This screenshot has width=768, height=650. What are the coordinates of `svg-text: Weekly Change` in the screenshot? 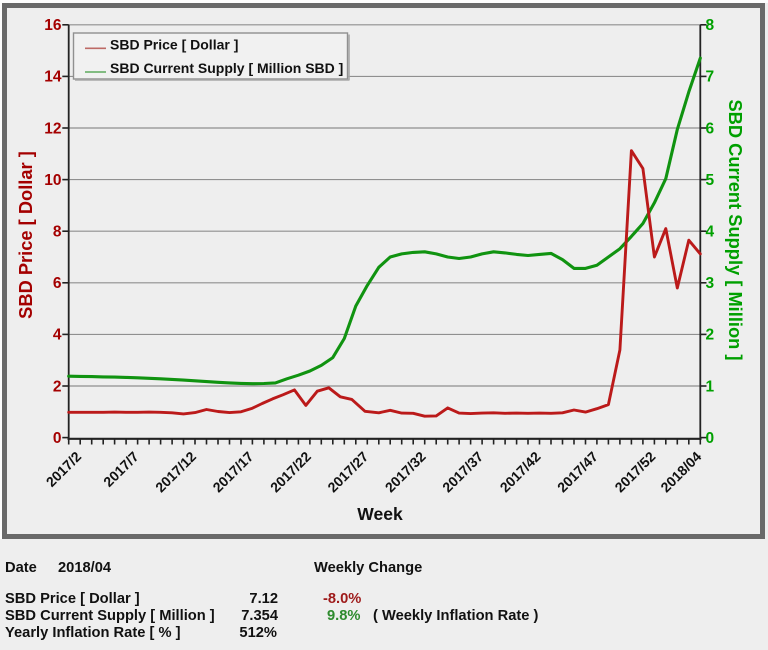 It's located at (368, 568).